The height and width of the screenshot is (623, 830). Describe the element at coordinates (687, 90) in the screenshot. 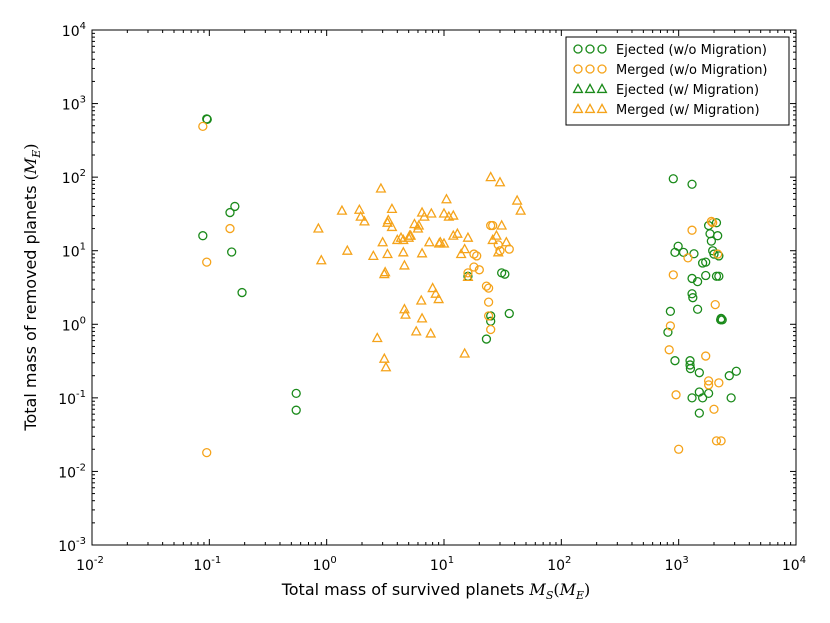

I see `legend-label: Ejected (w/ Migration)` at that location.